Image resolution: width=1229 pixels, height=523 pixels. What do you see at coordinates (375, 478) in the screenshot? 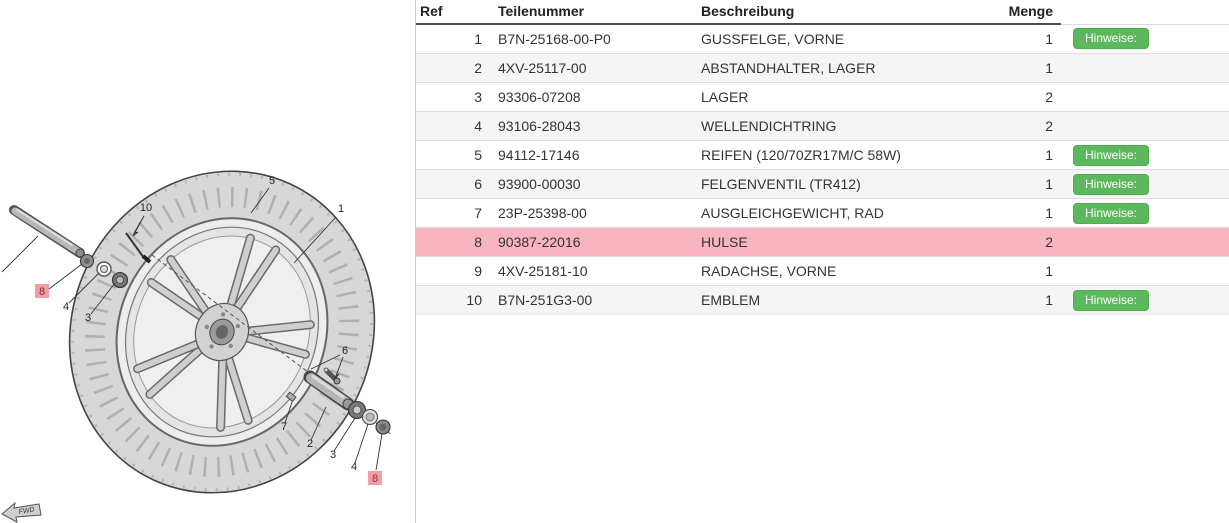
I see `highlighted-callout-8-right: 8` at bounding box center [375, 478].